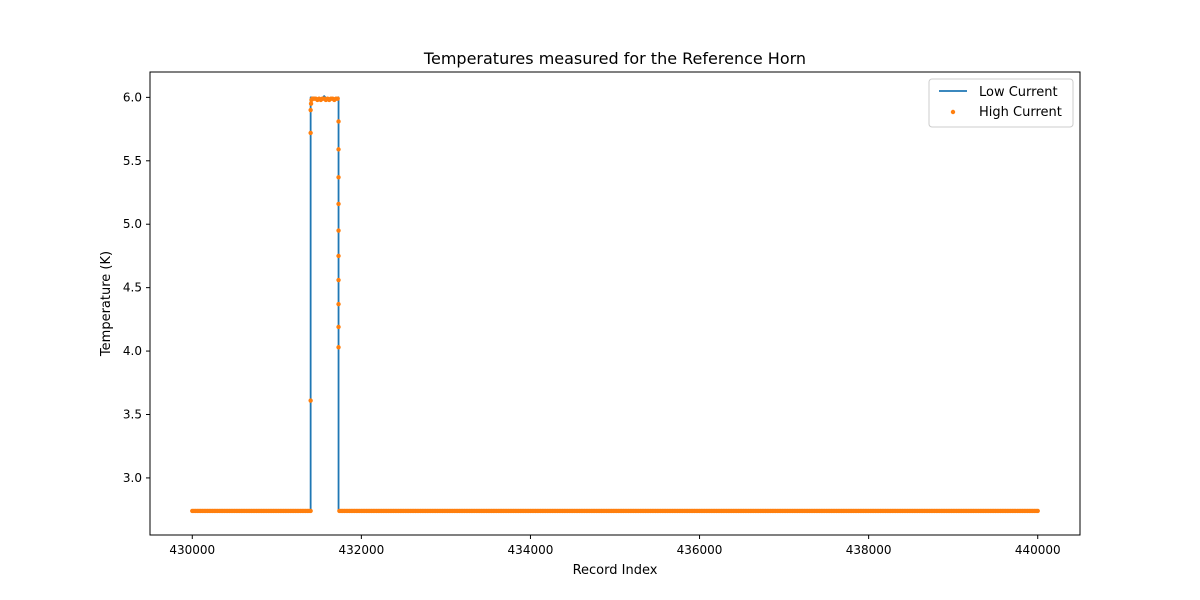 Image resolution: width=1200 pixels, height=600 pixels. Describe the element at coordinates (615, 570) in the screenshot. I see `x-axis-label: Record Index` at that location.